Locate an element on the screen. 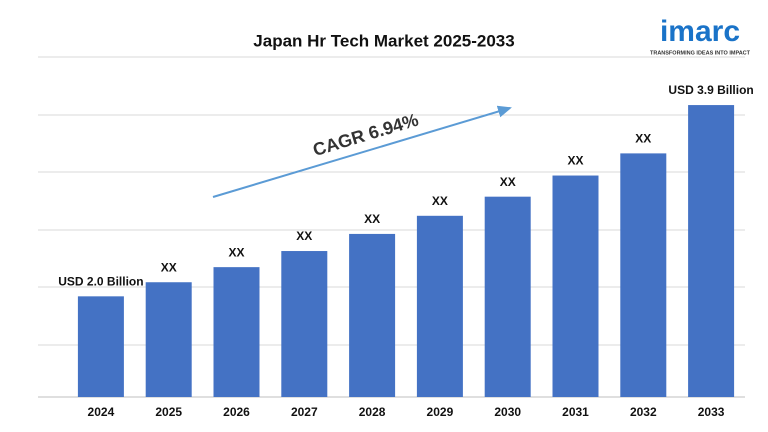 The width and height of the screenshot is (768, 432). x-tick-label: 2033 is located at coordinates (711, 412).